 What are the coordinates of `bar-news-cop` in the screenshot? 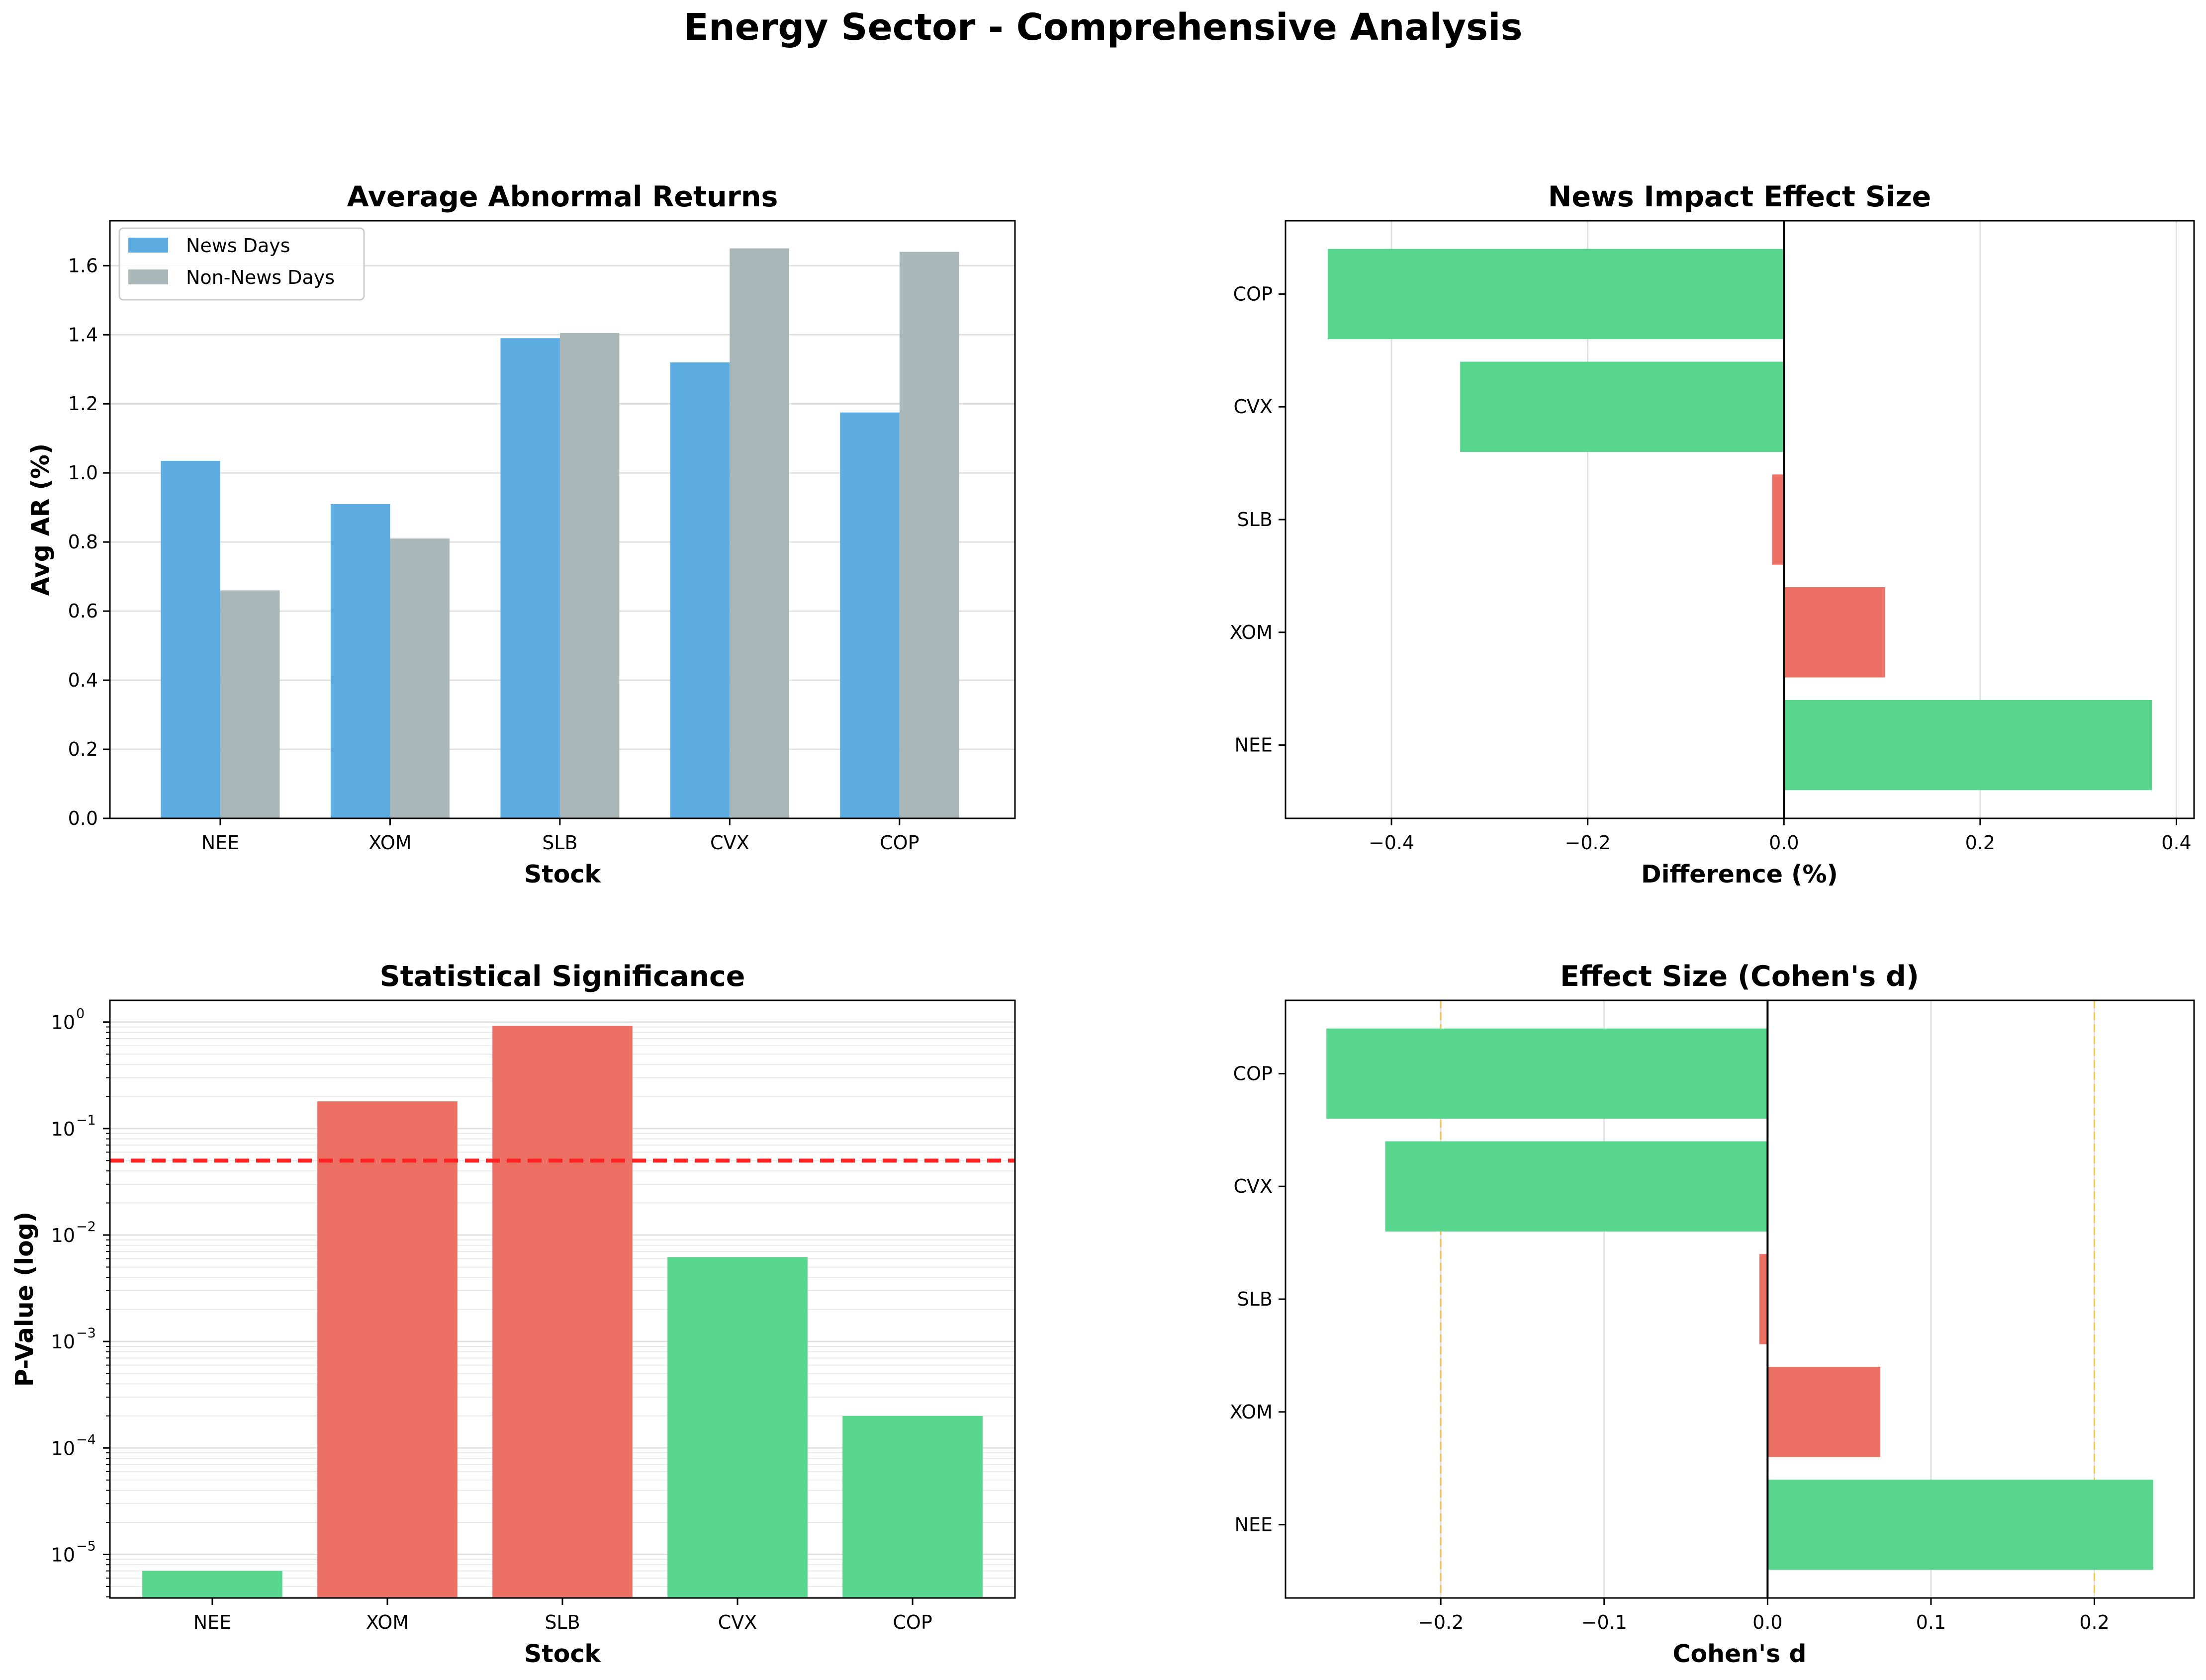 It's located at (870, 615).